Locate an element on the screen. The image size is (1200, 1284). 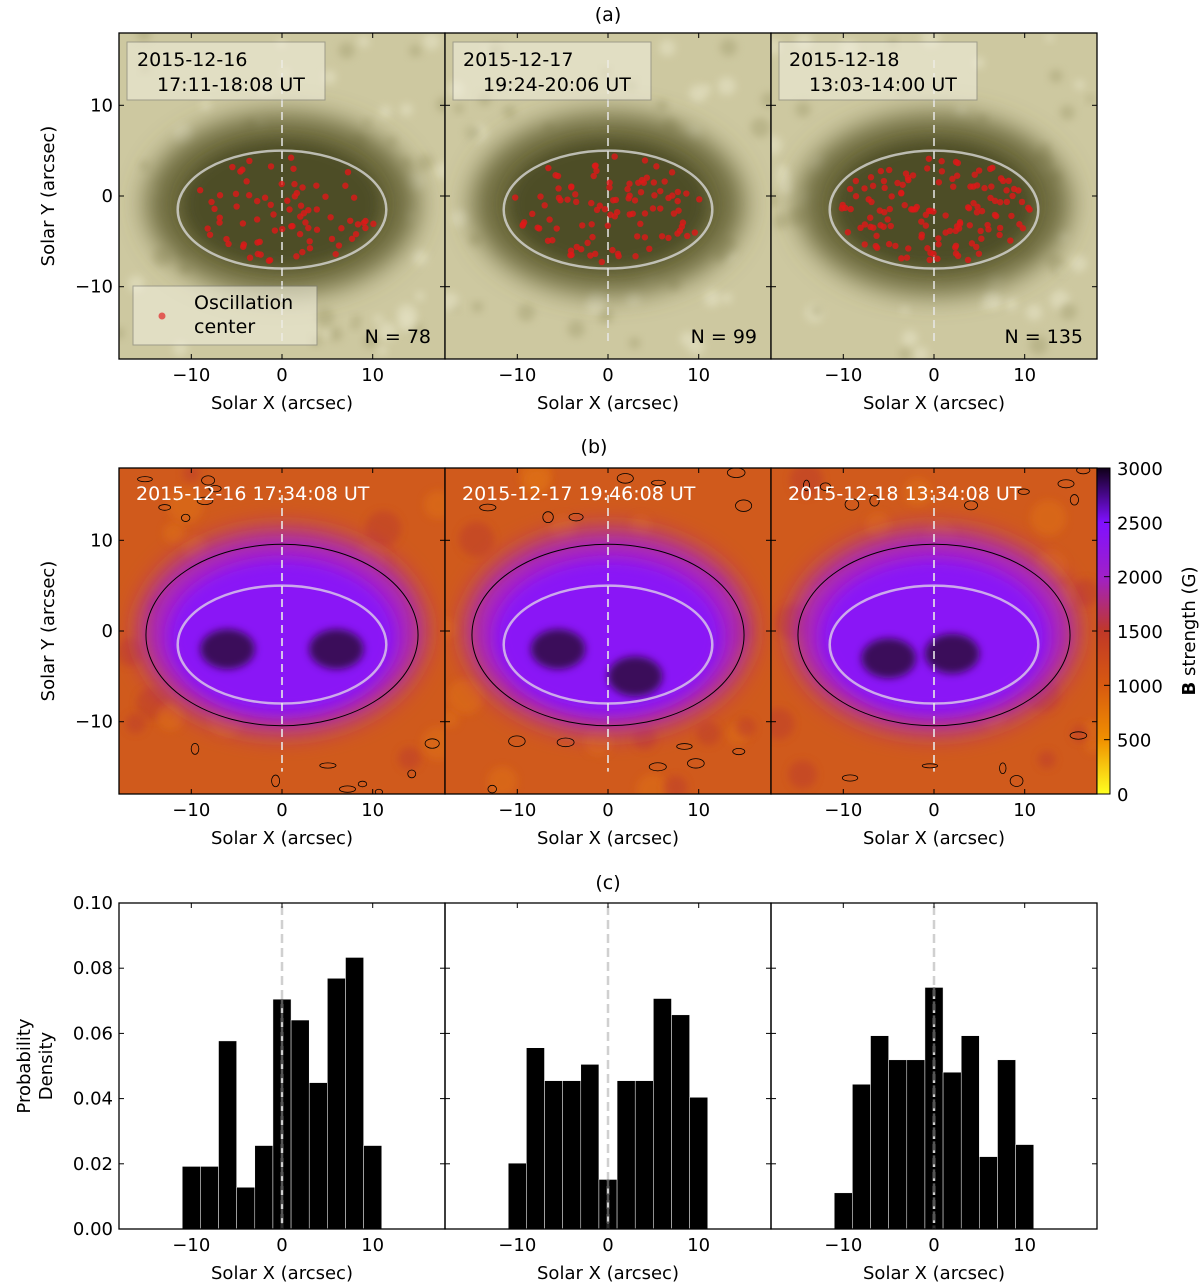
timestamp-label: 2015-12-18 13:34:08 UT is located at coordinates (905, 494).